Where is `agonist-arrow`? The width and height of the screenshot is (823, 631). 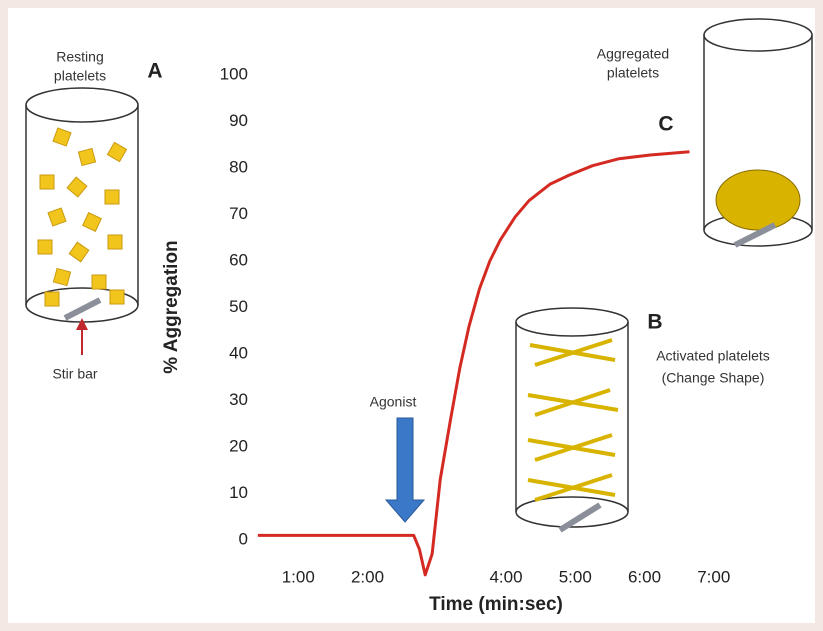
agonist-arrow is located at coordinates (405, 470).